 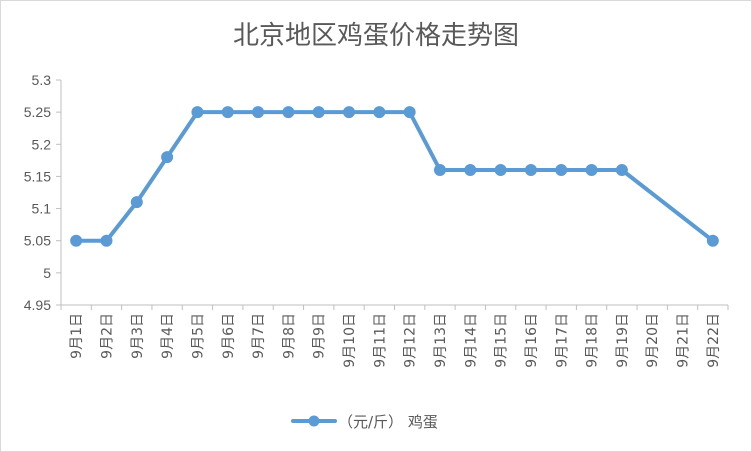 I want to click on x-tick-label: 9月3日, so click(x=138, y=336).